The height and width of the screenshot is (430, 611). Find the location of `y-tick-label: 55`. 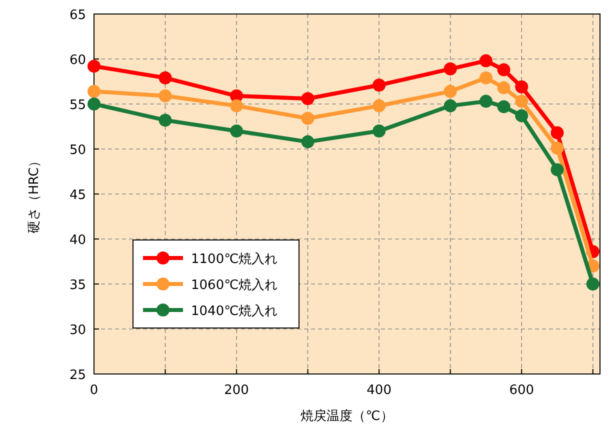

y-tick-label: 55 is located at coordinates (77, 105).